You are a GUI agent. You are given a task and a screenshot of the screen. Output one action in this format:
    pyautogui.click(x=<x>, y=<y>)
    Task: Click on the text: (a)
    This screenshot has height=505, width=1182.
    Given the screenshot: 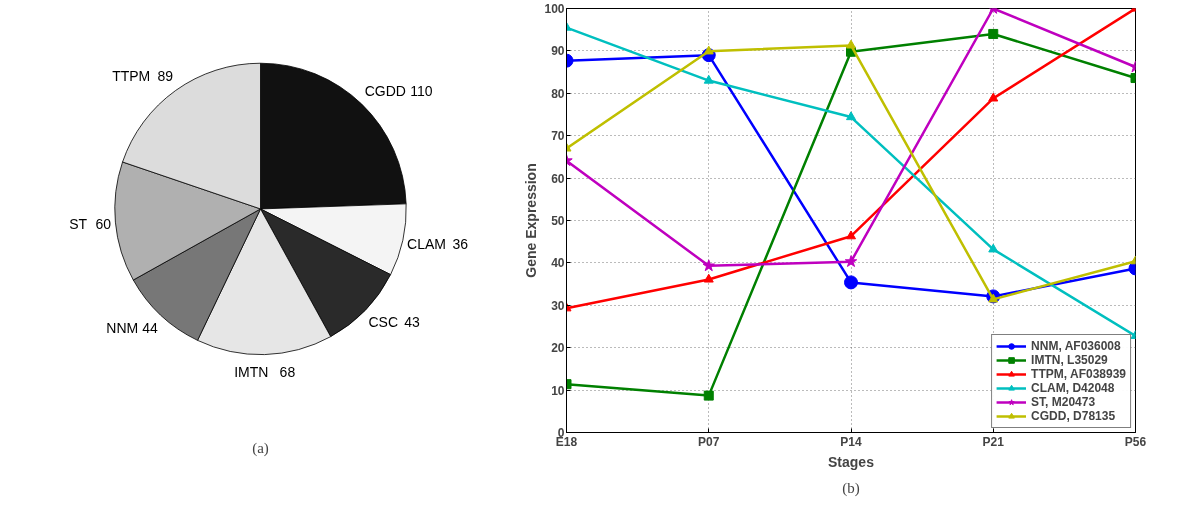 What is the action you would take?
    pyautogui.click(x=260, y=448)
    